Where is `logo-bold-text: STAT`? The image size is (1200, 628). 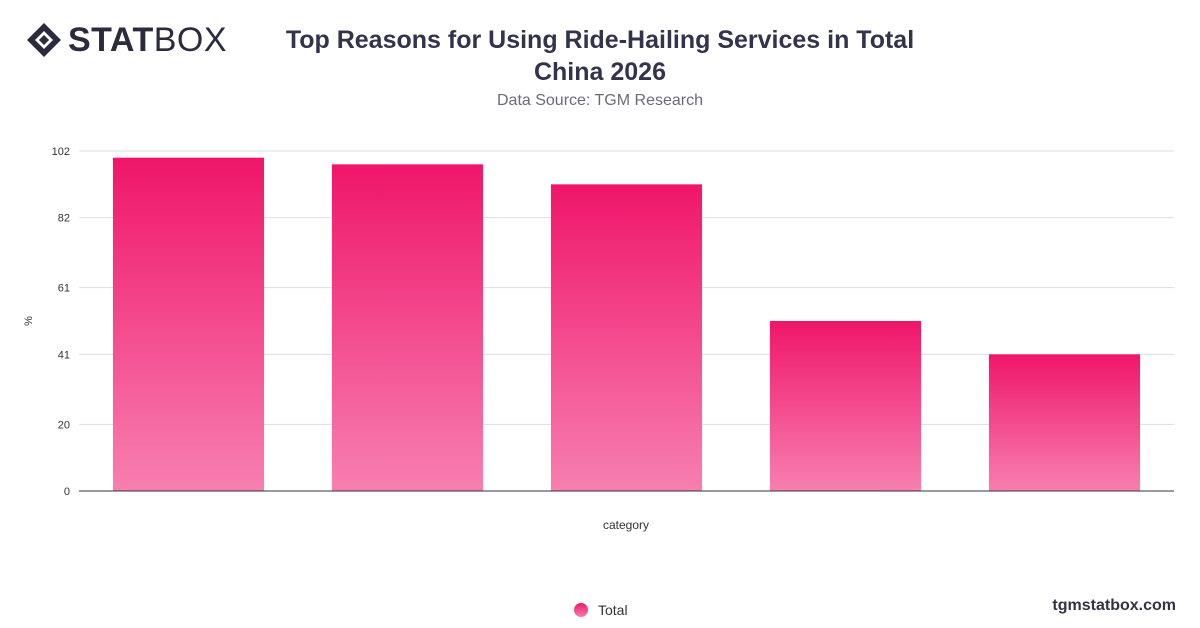
logo-bold-text: STAT is located at coordinates (111, 40).